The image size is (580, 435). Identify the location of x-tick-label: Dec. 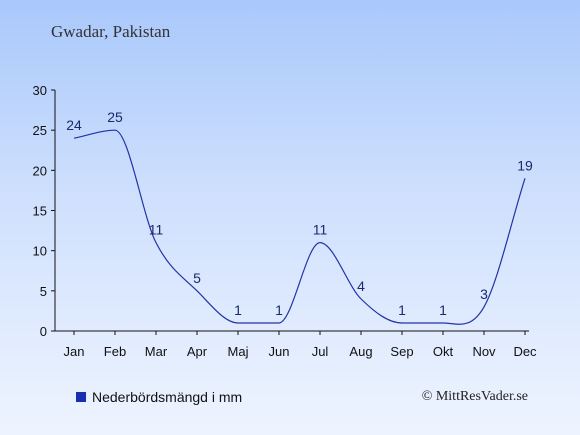
(525, 351).